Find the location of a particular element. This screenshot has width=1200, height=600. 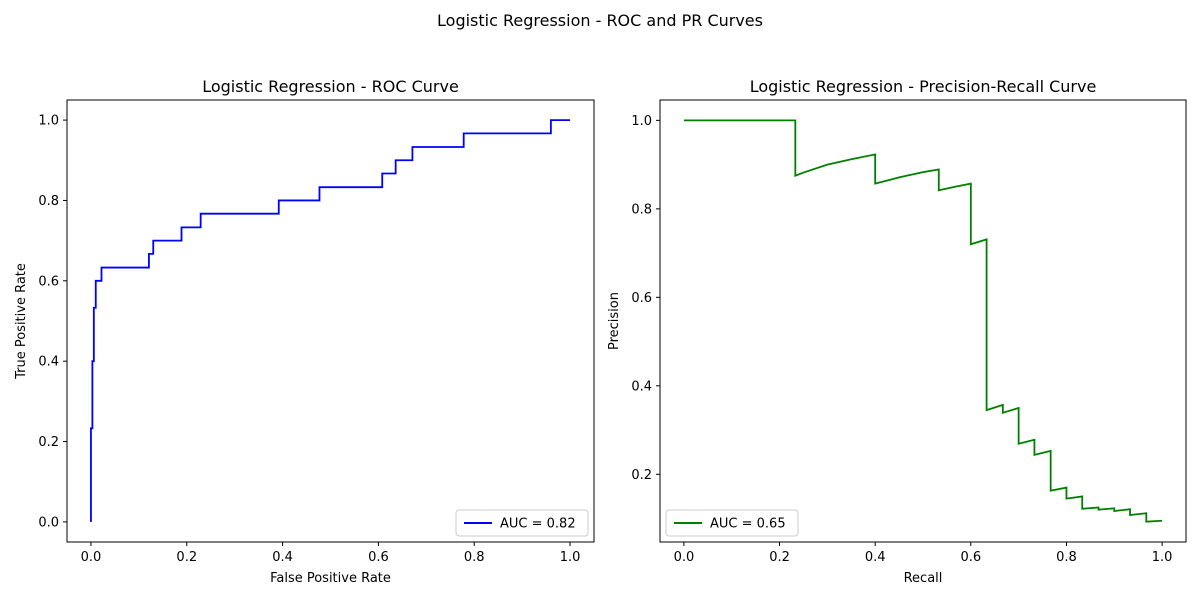

chart-1-x-tick-label: 0.6 is located at coordinates (970, 557).